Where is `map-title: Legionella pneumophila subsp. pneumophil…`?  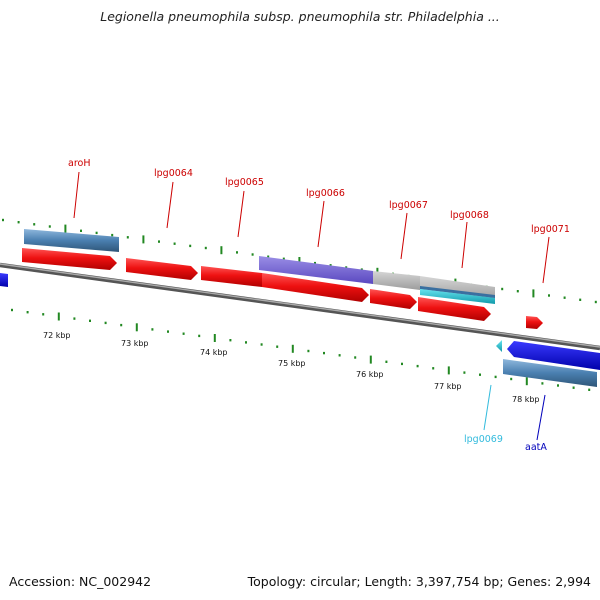
map-title: Legionella pneumophila subsp. pneumophil… is located at coordinates (300, 16).